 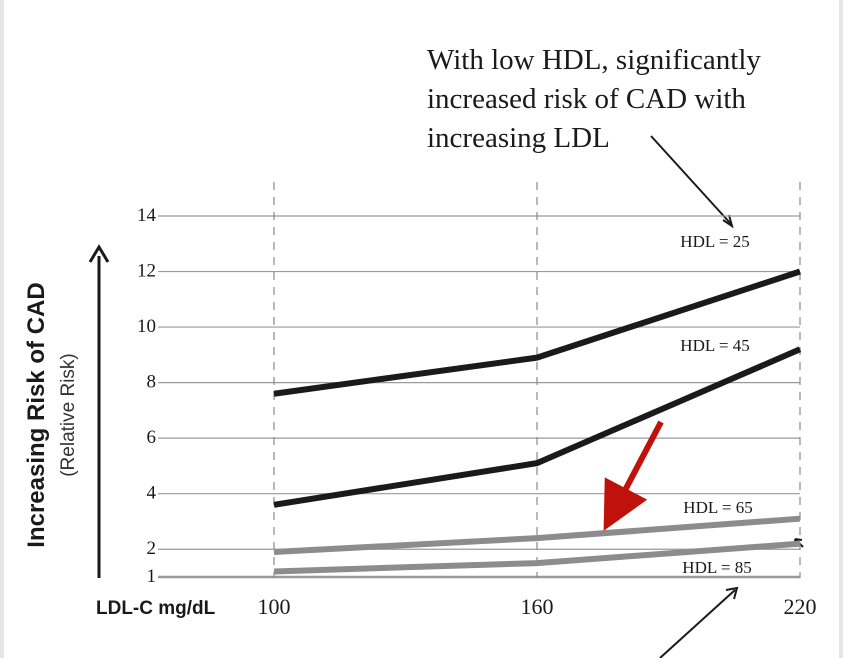 I want to click on y-axis-subtitle: (Relative Risk), so click(x=68, y=415).